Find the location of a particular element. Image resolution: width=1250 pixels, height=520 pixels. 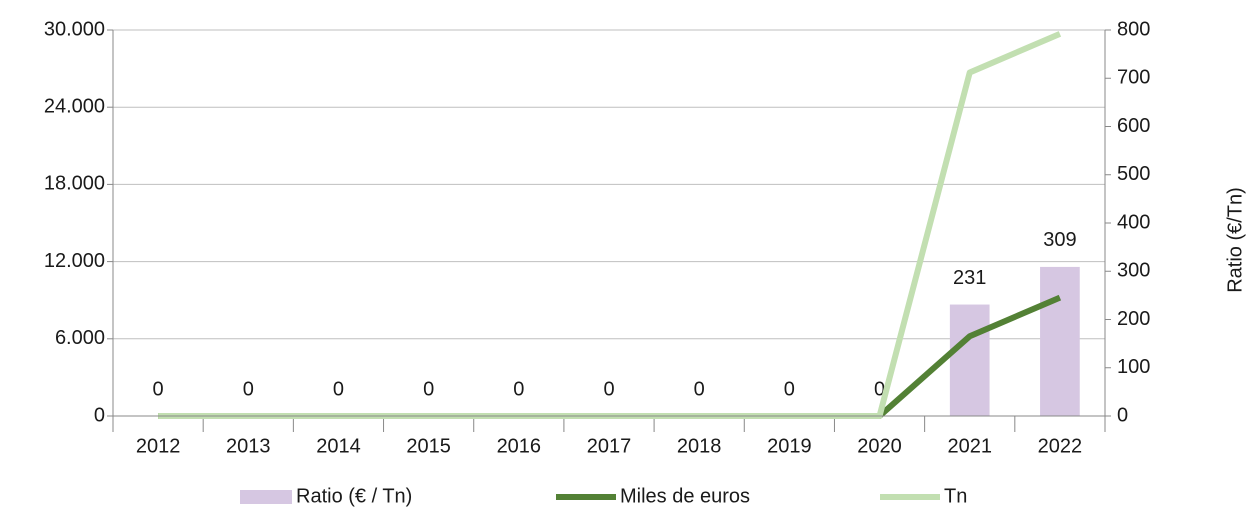

y2-tick-label: 800 is located at coordinates (1133, 29).